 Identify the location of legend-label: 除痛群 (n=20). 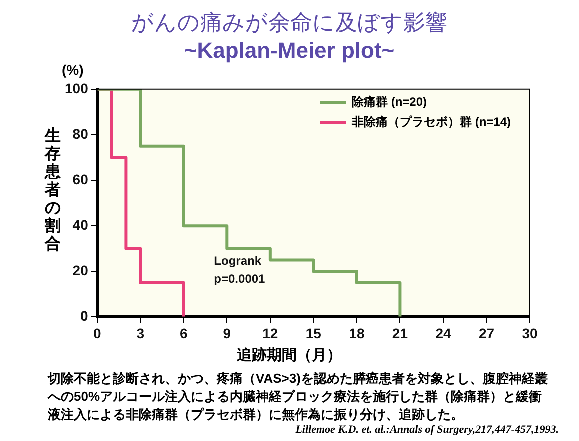
(390, 102).